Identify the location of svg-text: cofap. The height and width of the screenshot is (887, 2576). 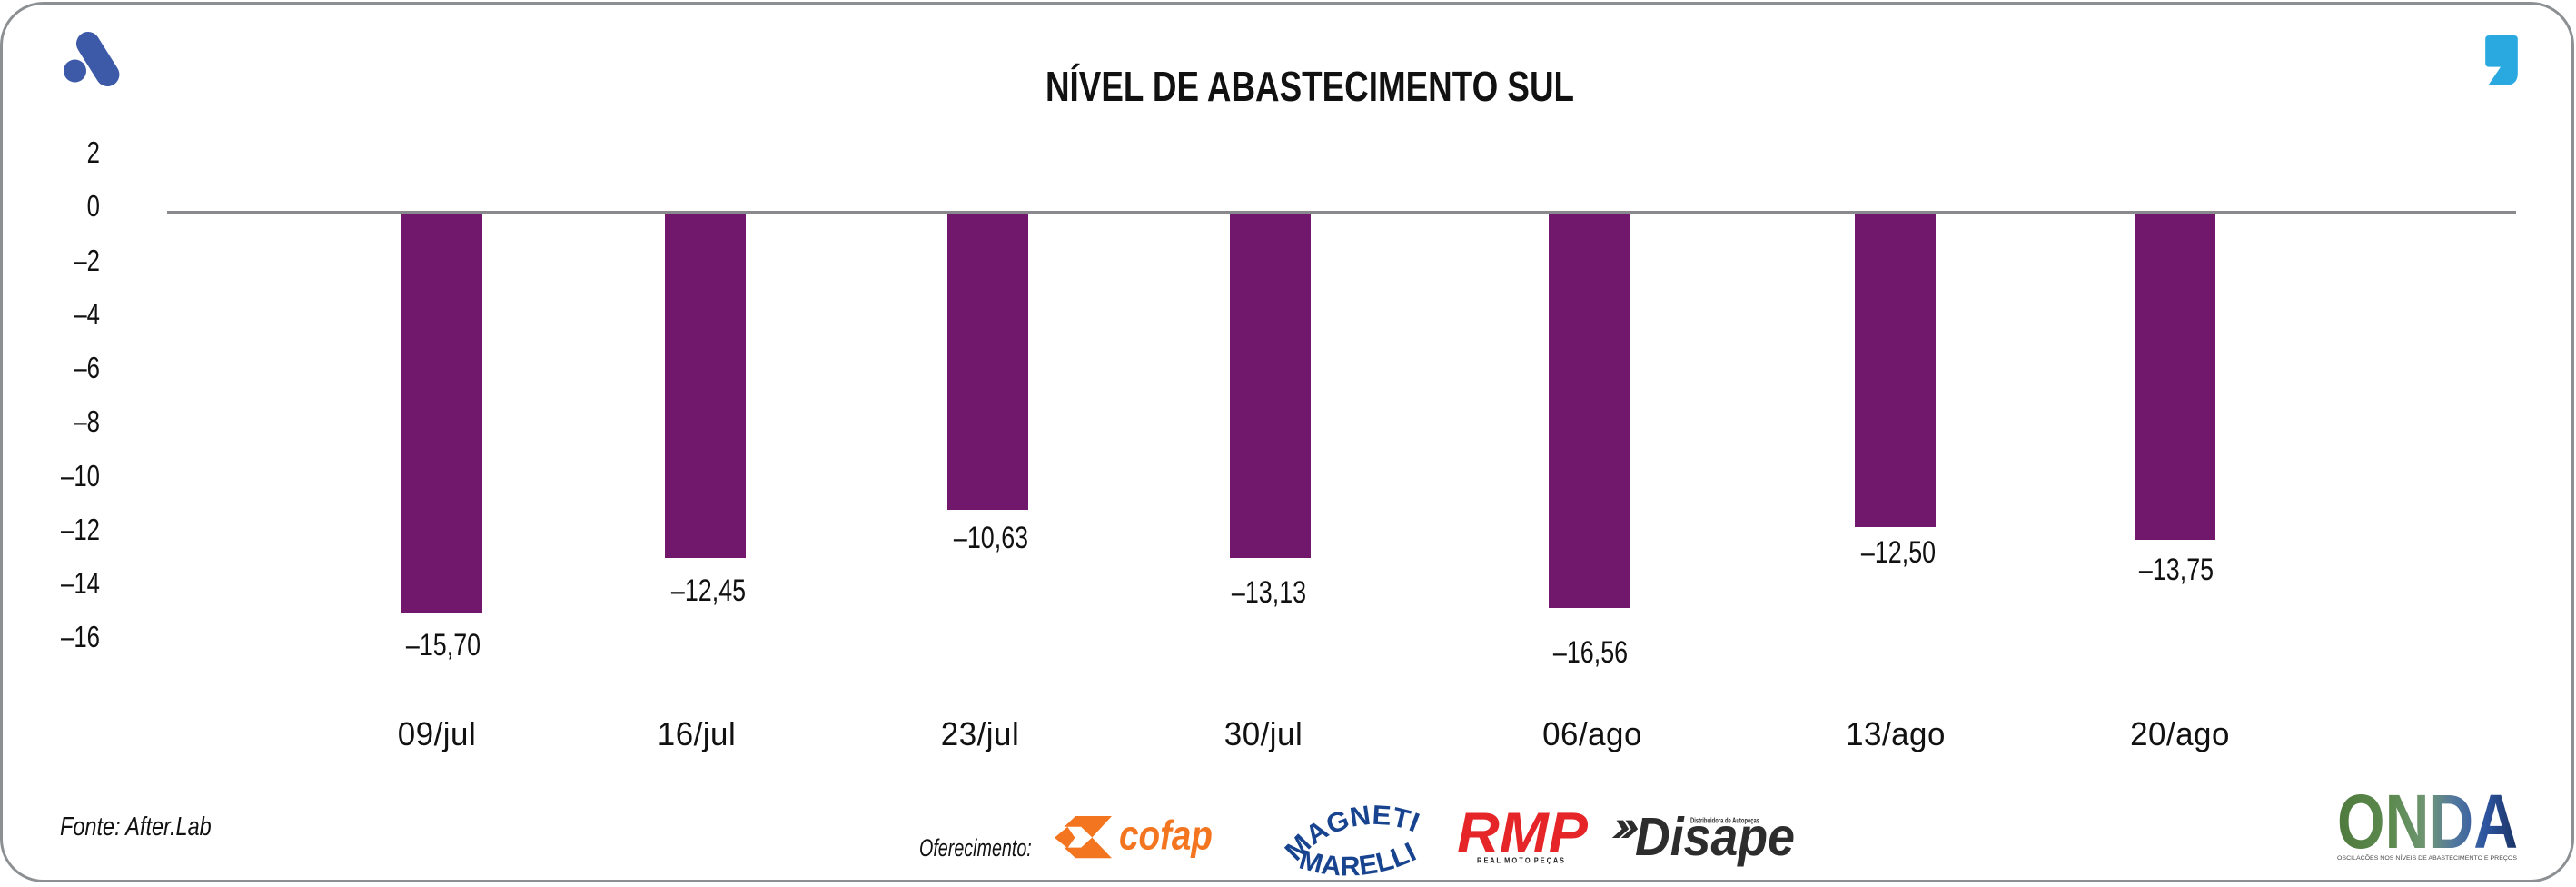
(1166, 837).